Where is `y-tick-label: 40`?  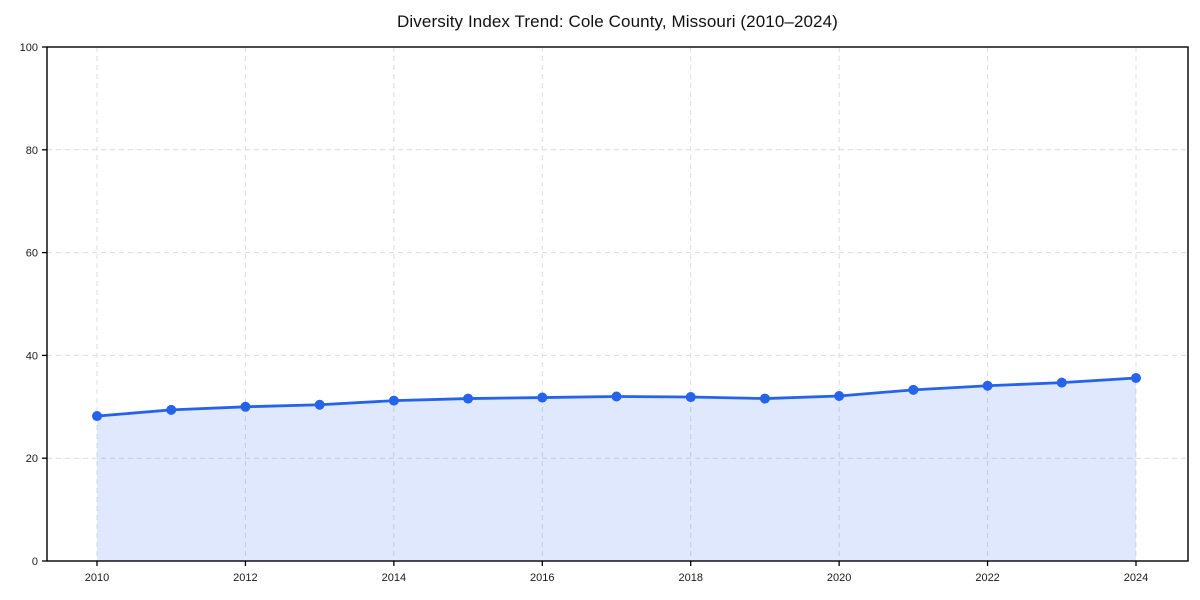 y-tick-label: 40 is located at coordinates (32, 356).